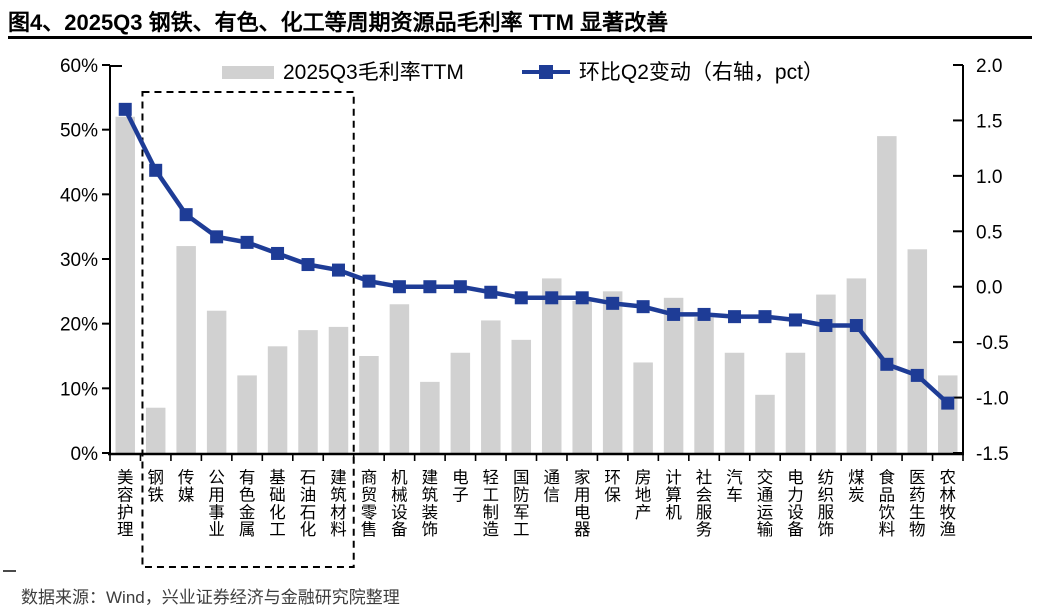 The width and height of the screenshot is (1040, 615). What do you see at coordinates (643, 477) in the screenshot?
I see `x-label-房地产: 房` at bounding box center [643, 477].